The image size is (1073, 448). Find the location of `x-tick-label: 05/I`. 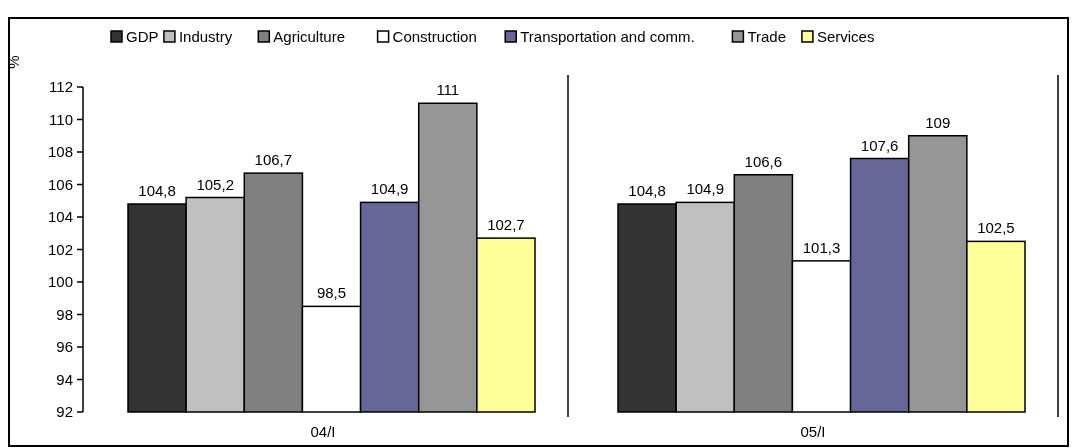

x-tick-label: 05/I is located at coordinates (813, 431).